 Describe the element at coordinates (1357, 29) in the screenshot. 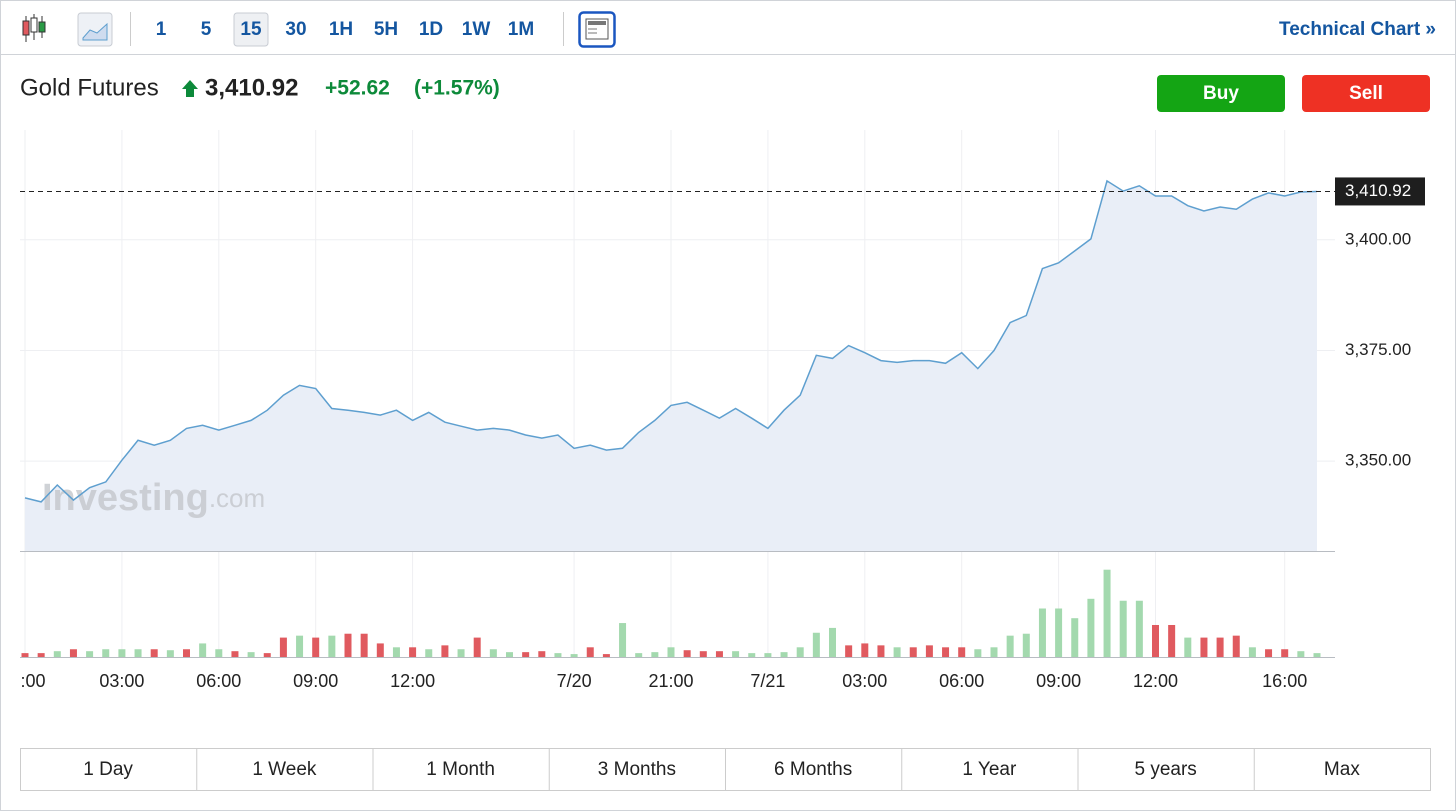

I see `technical-chart-link: Technical Chart »` at that location.